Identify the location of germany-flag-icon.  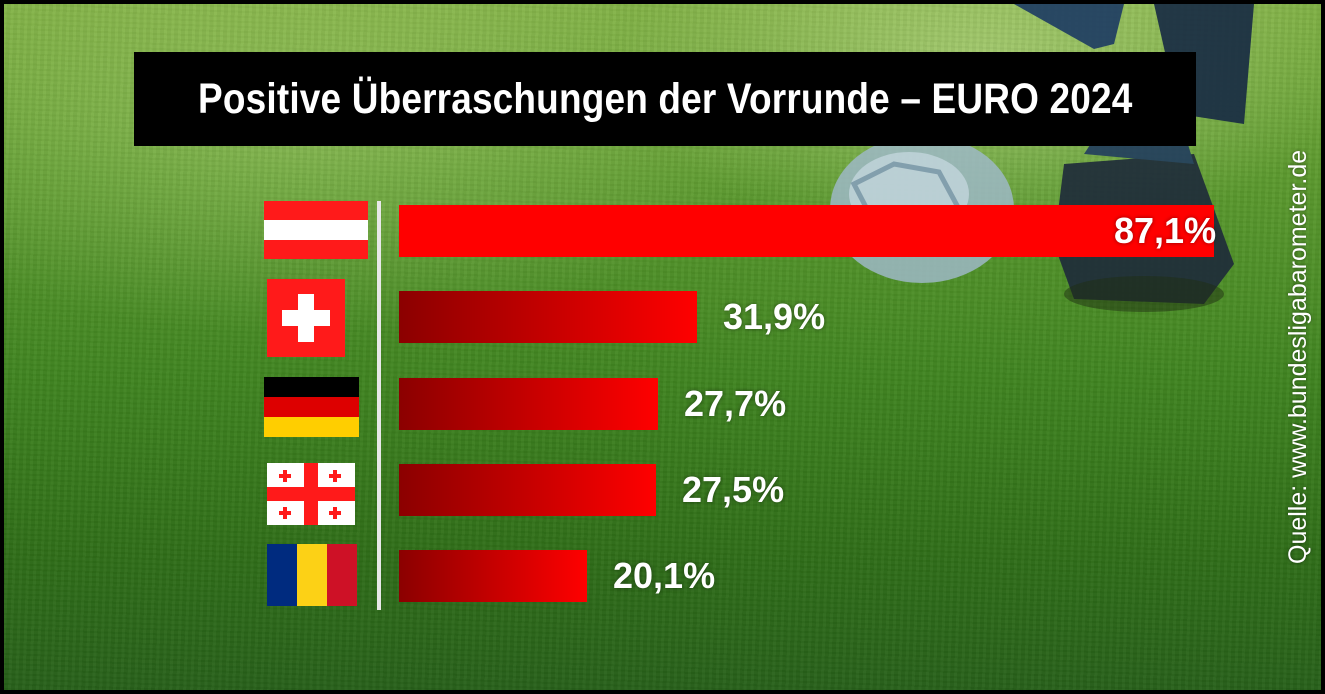
(311, 407).